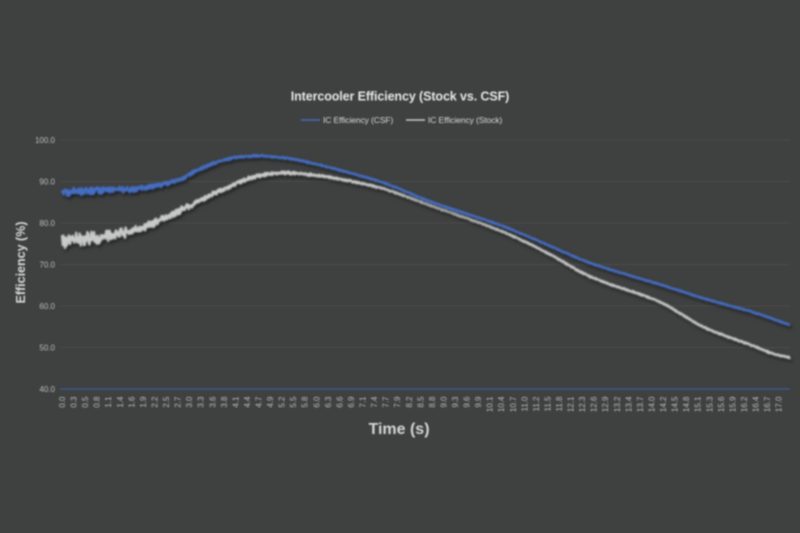  What do you see at coordinates (571, 404) in the screenshot?
I see `svg-text: 12.1` at bounding box center [571, 404].